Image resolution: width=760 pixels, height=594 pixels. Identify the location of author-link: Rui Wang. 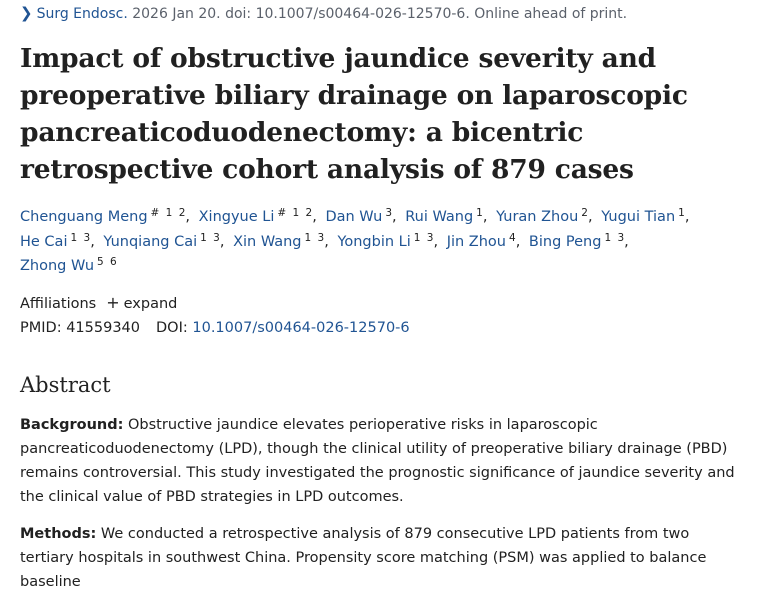
(439, 217).